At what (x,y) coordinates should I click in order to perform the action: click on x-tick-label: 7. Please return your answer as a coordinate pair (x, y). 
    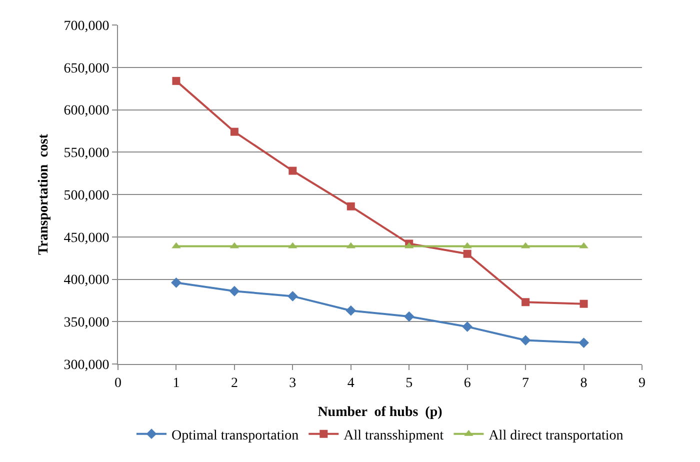
    Looking at the image, I should click on (526, 383).